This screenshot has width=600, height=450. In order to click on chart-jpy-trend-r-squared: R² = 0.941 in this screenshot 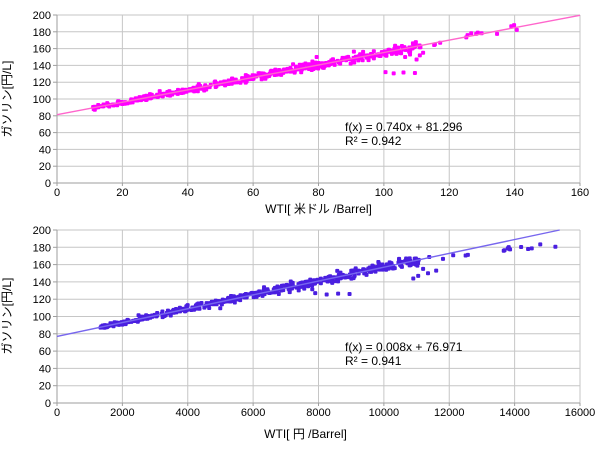, I will do `click(373, 361)`.